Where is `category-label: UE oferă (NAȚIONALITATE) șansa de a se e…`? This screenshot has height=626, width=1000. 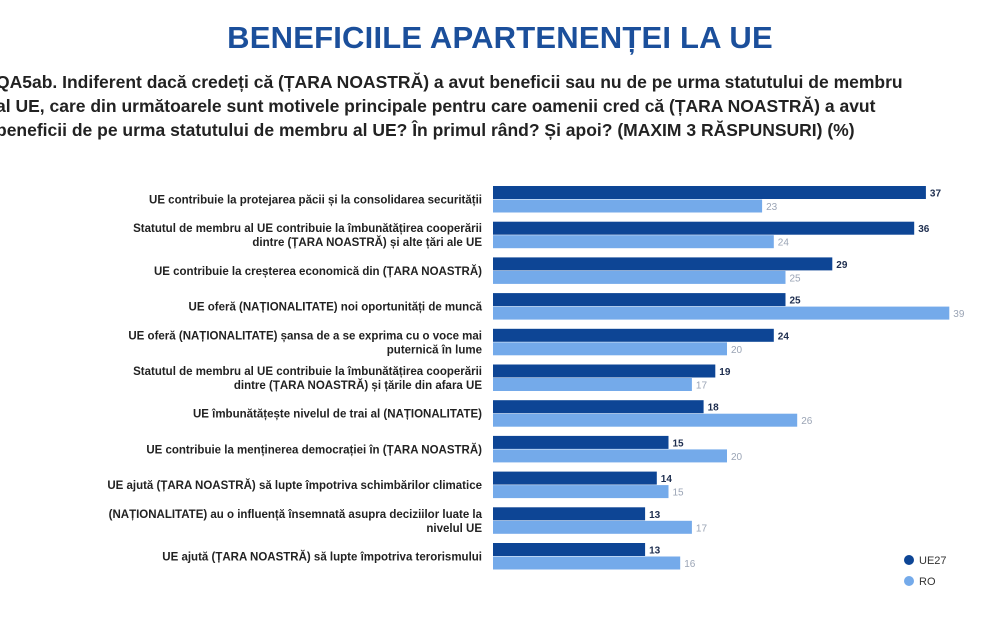 category-label: UE oferă (NAȚIONALITATE) șansa de a se e… is located at coordinates (305, 336).